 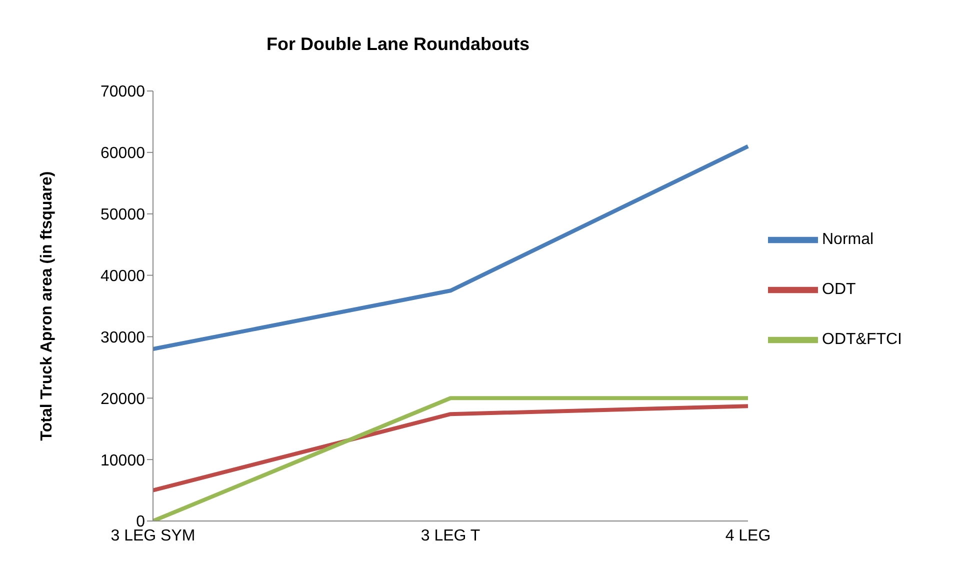 I want to click on chart-title: For Double Lane Roundabouts, so click(x=398, y=44).